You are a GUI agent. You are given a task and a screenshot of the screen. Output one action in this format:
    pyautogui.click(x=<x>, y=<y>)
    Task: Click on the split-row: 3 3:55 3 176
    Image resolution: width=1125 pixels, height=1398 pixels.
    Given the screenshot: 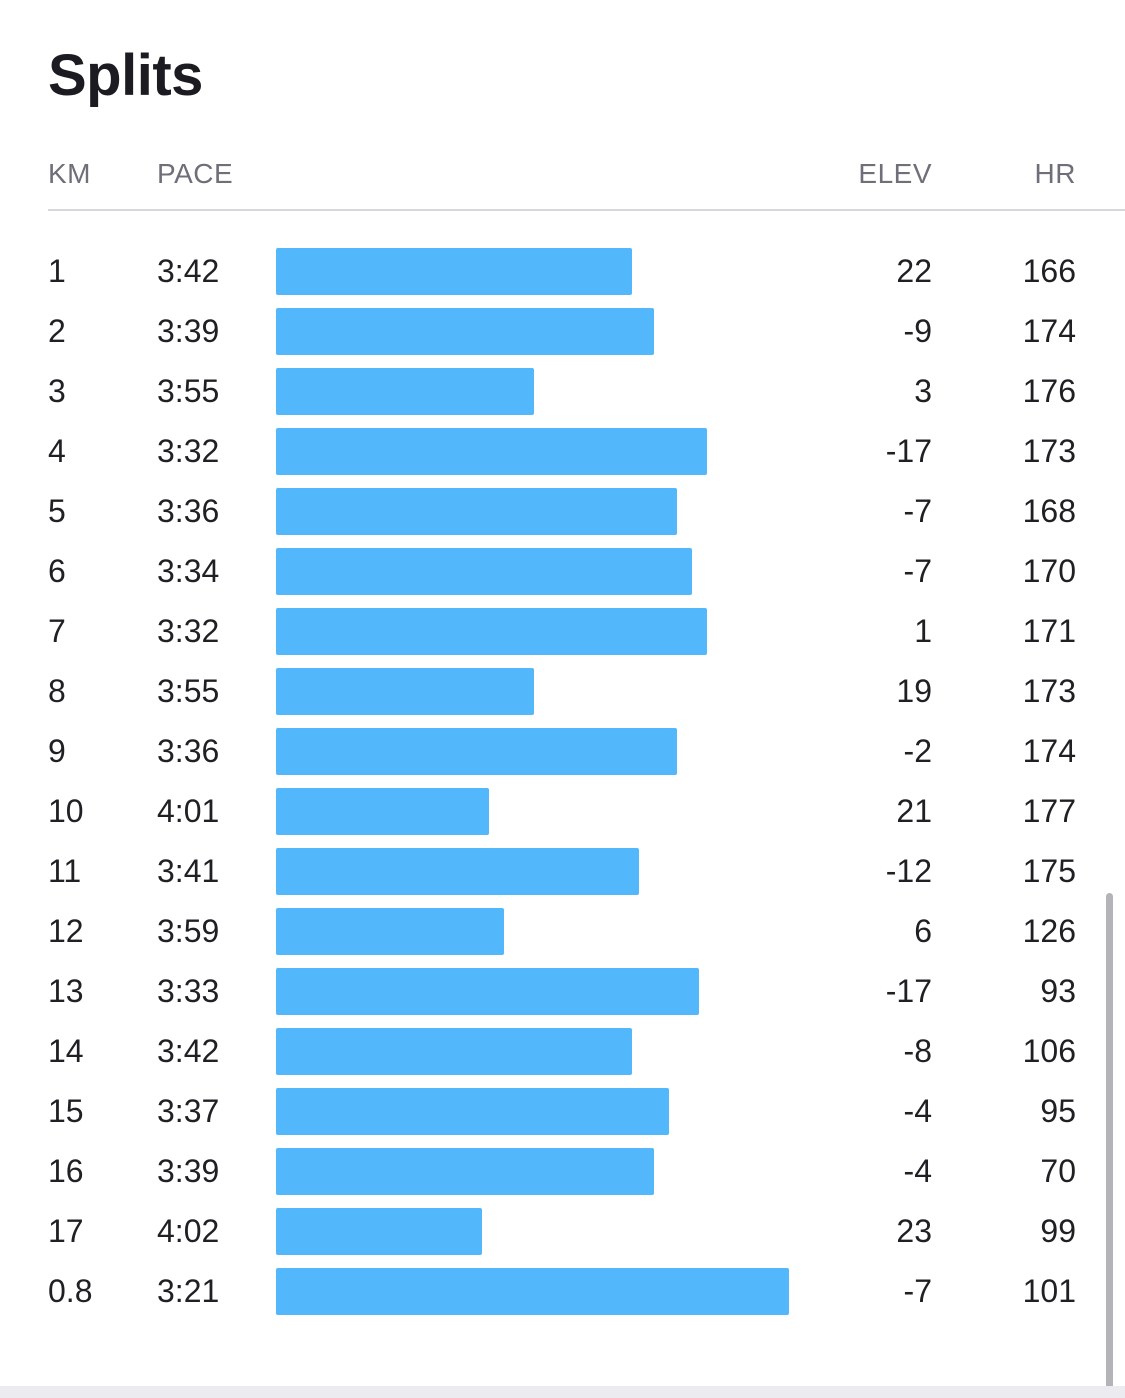 What is the action you would take?
    pyautogui.click(x=562, y=391)
    